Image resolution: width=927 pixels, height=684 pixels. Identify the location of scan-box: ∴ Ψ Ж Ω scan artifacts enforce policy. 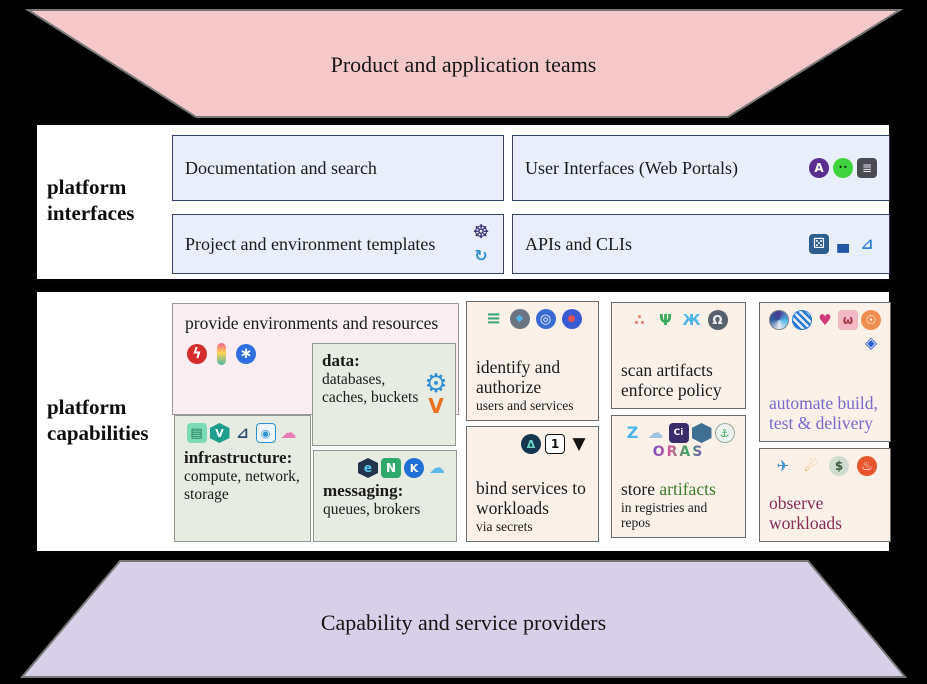
(678, 355).